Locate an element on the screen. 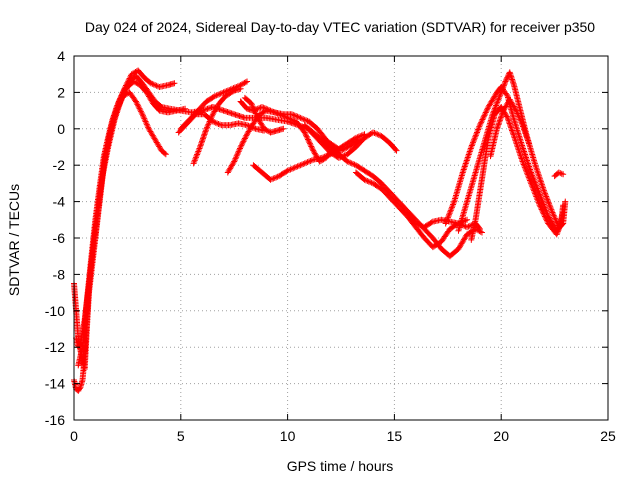  x-tick-label: 15 is located at coordinates (395, 436).